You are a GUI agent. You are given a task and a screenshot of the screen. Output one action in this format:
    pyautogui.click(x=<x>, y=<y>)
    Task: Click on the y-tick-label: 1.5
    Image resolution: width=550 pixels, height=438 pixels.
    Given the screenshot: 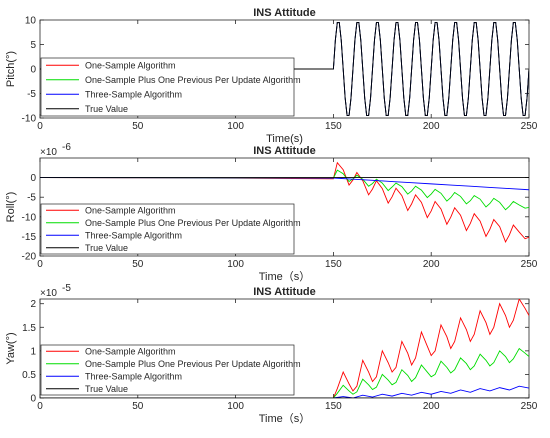 What is the action you would take?
    pyautogui.click(x=29, y=328)
    